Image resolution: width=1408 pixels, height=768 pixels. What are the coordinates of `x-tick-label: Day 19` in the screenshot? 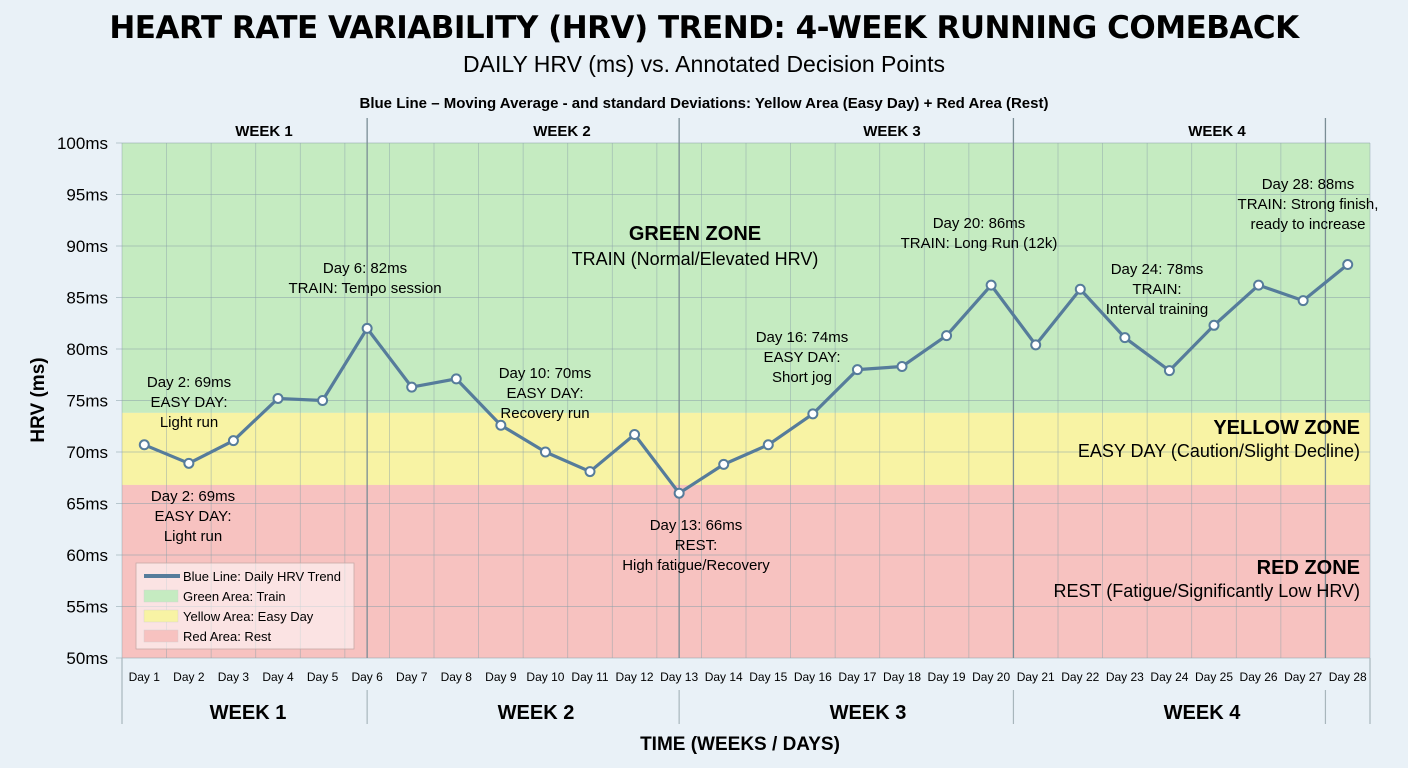 It's located at (947, 677).